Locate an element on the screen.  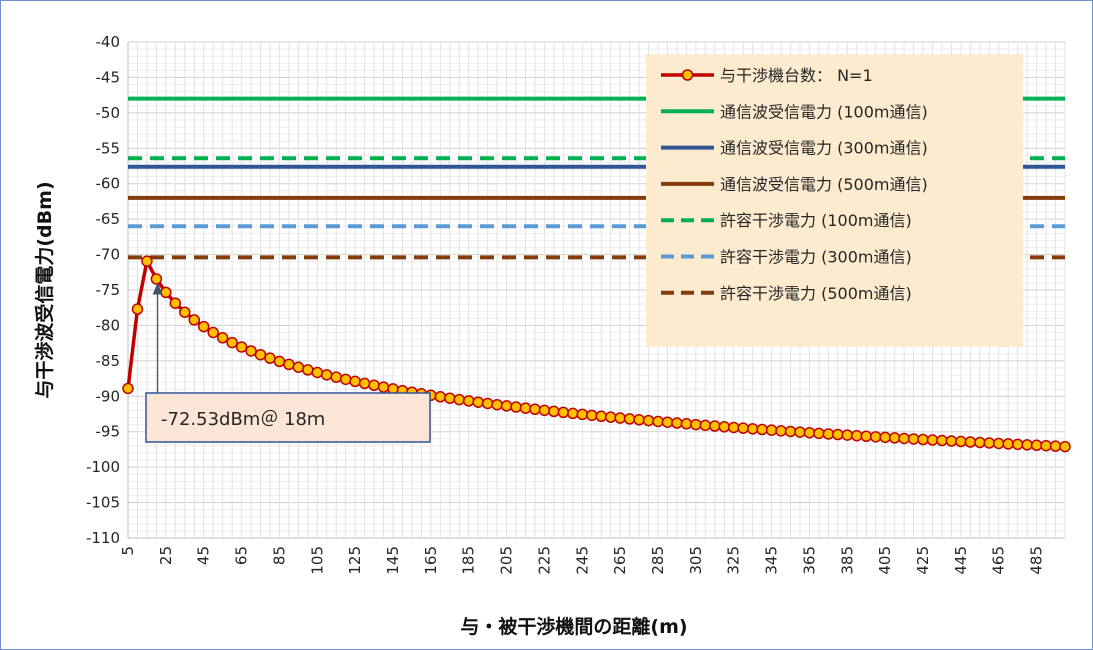
annotation-box is located at coordinates (288, 417).